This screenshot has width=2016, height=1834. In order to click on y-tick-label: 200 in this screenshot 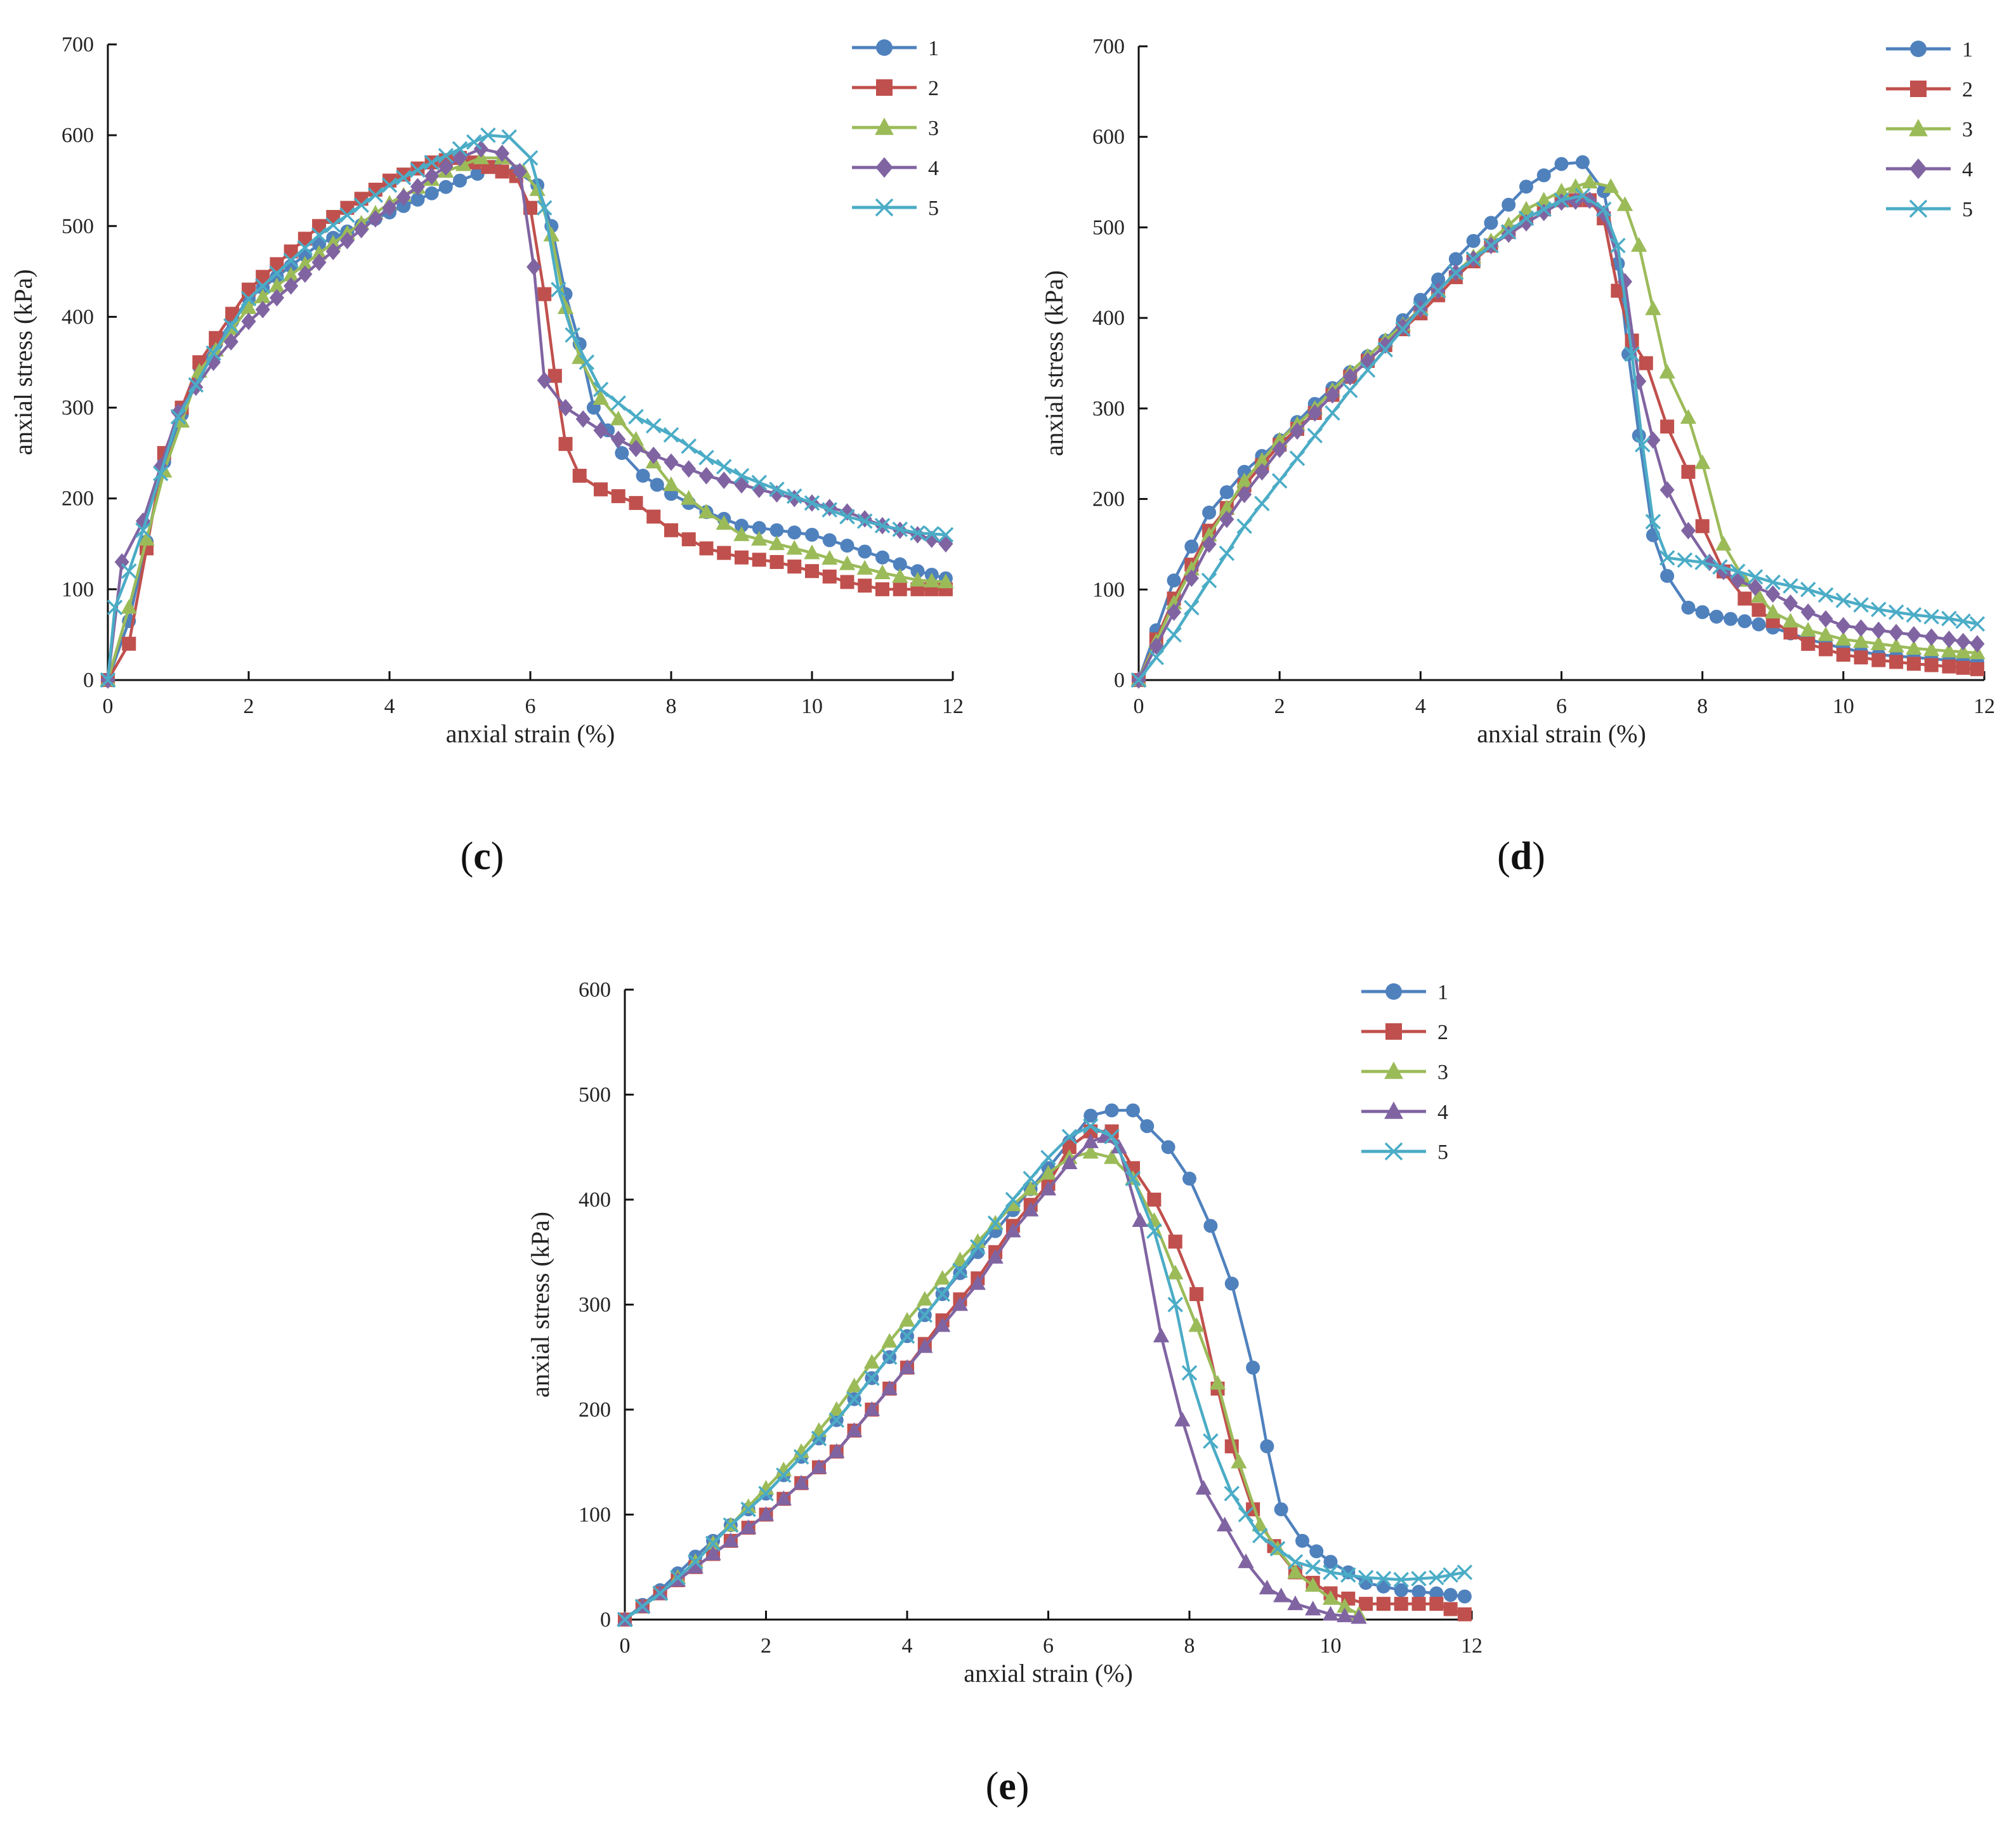, I will do `click(1108, 499)`.